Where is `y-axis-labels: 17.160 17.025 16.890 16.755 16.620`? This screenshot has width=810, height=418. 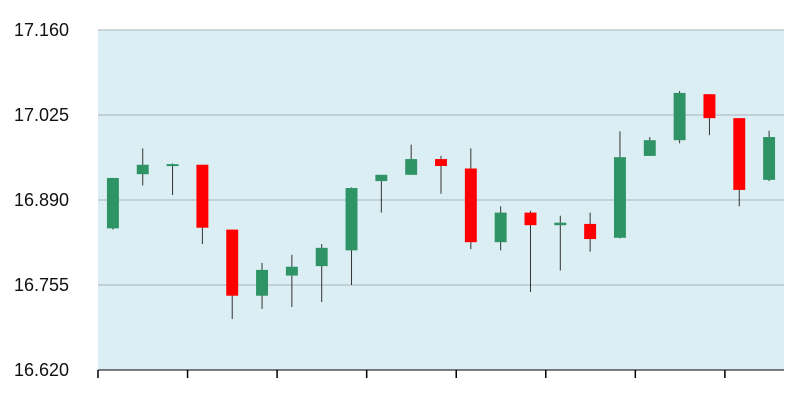
y-axis-labels: 17.160 17.025 16.890 16.755 16.620 is located at coordinates (41, 200).